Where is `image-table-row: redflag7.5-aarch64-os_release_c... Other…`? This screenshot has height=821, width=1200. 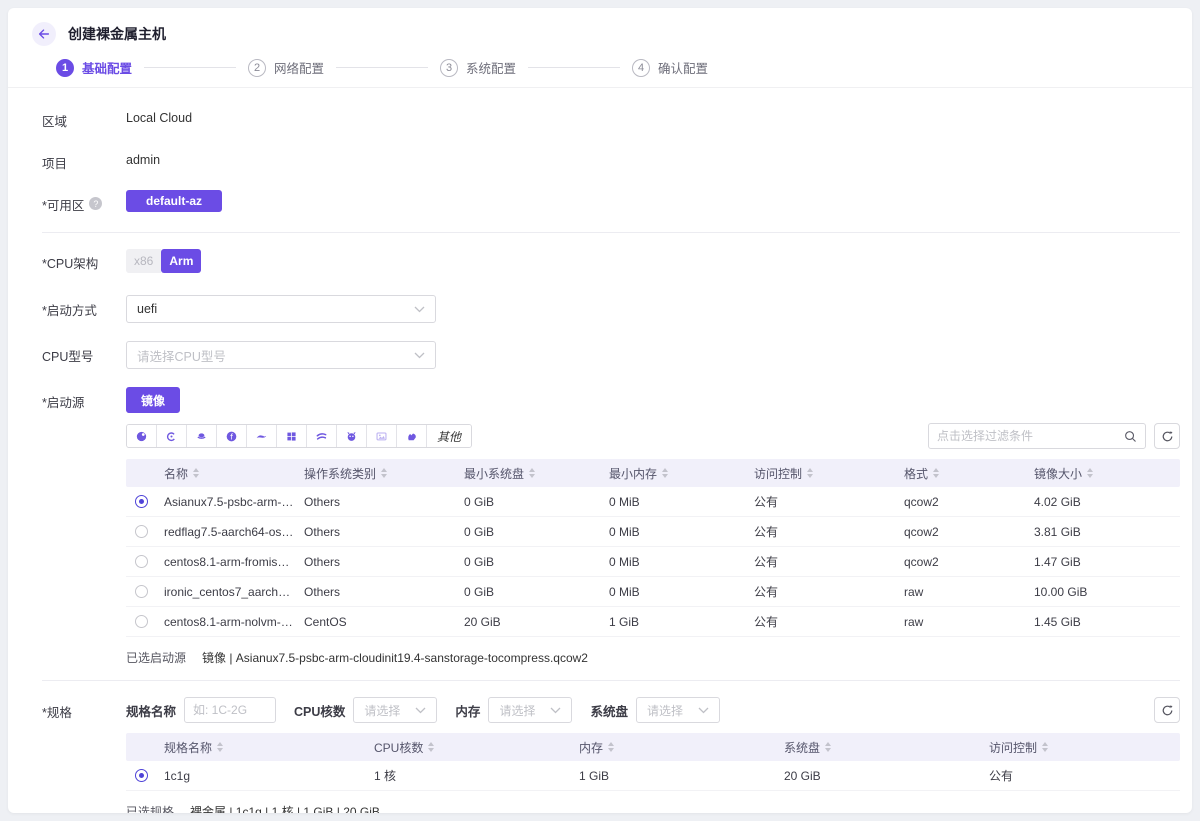
image-table-row: redflag7.5-aarch64-os_release_c... Other… is located at coordinates (653, 532).